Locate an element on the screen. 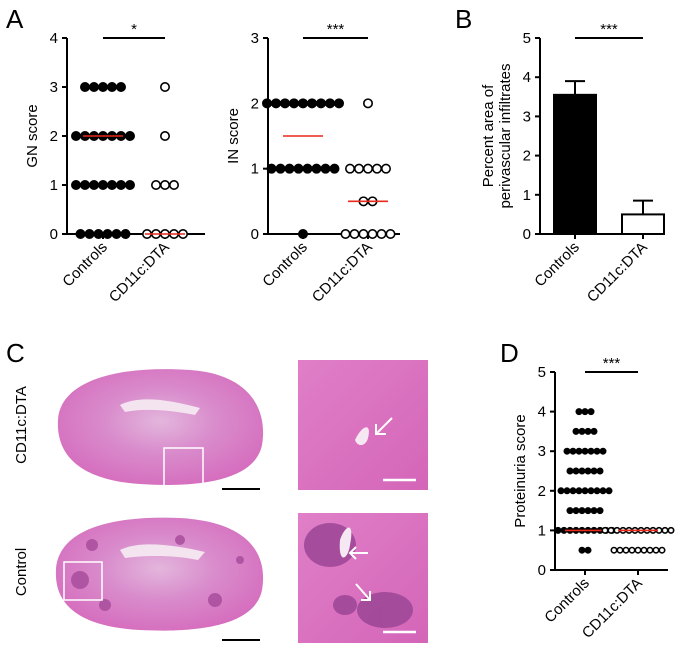 Image resolution: width=686 pixels, height=665 pixels. y-axis-label: perivascular infiltrates is located at coordinates (505, 135).